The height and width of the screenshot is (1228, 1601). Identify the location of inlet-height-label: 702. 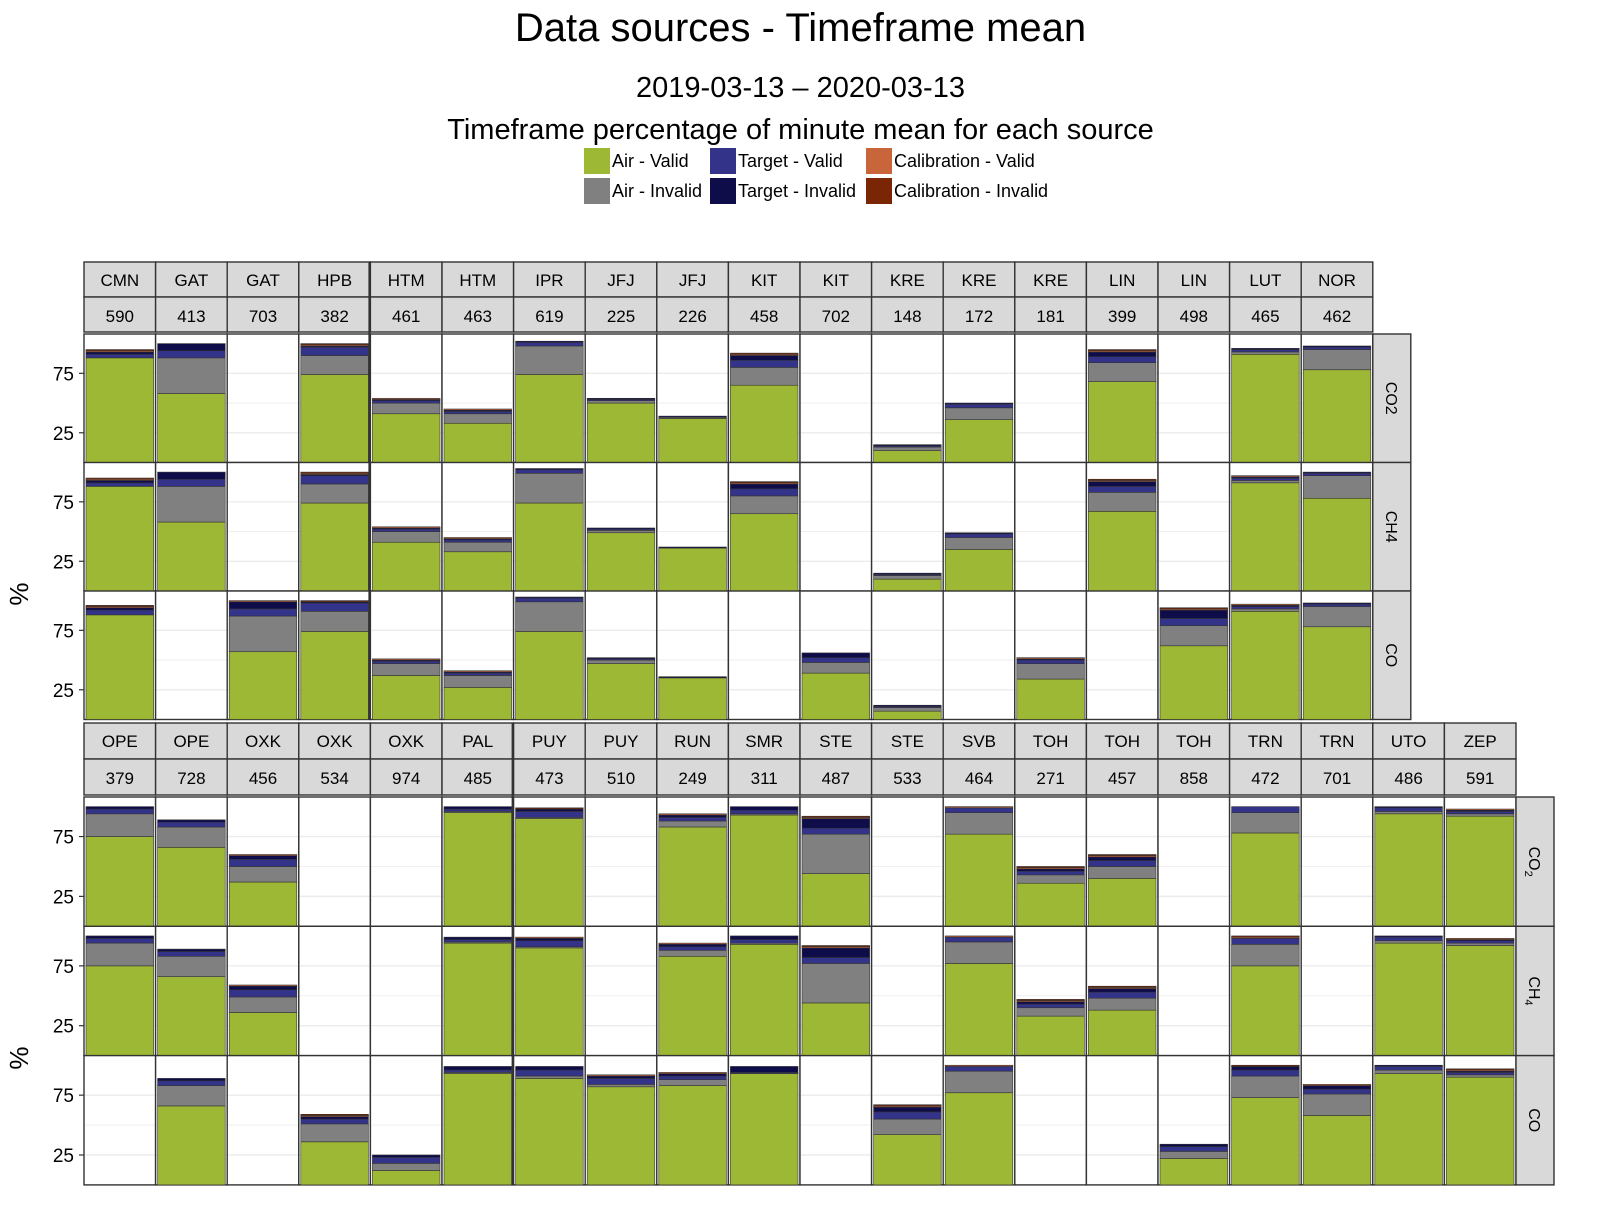
(836, 316).